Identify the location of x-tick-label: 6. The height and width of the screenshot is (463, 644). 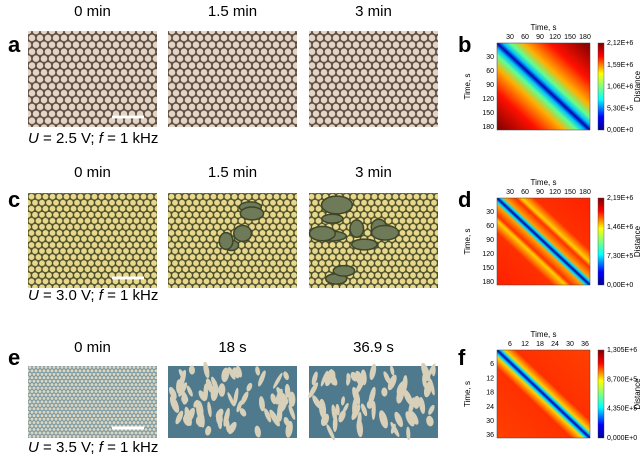
(510, 344).